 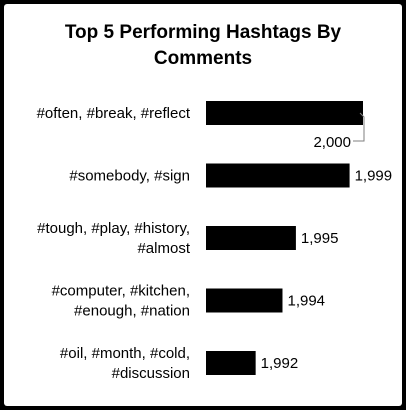 I want to click on category-label: #tough, #play, #history,, so click(x=113, y=228).